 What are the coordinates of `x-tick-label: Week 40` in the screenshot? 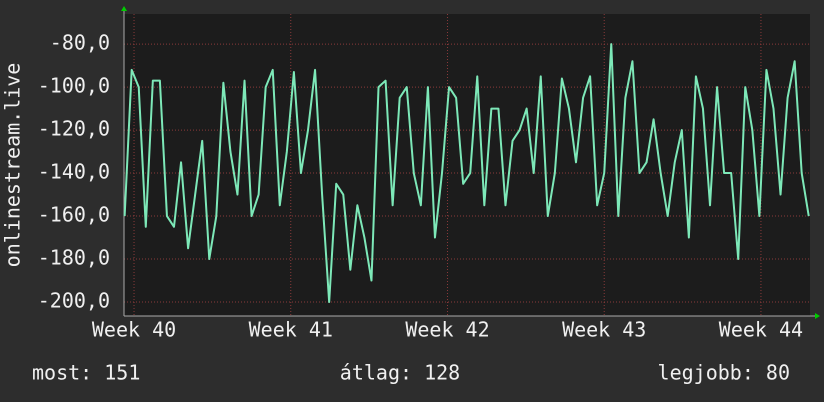 It's located at (134, 330).